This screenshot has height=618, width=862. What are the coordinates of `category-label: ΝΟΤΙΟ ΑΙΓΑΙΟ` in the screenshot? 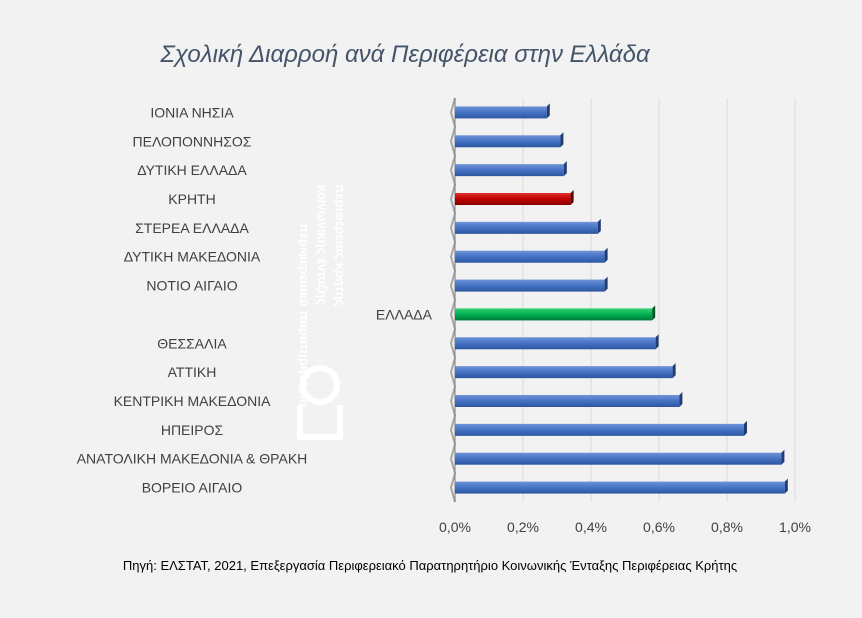 It's located at (191, 286).